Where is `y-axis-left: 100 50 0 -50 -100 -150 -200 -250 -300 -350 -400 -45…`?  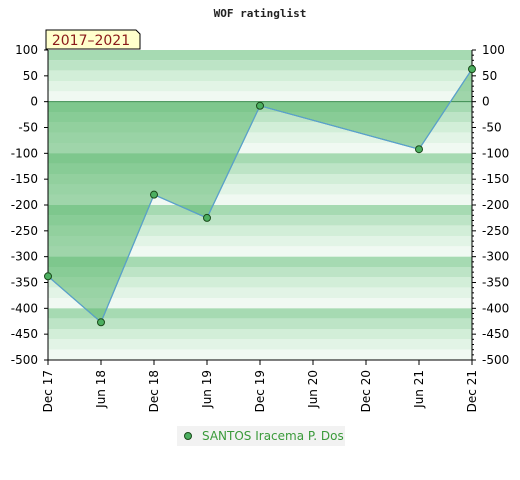
y-axis-left: 100 50 0 -50 -100 -150 -200 -250 -300 -350 -400 -45… is located at coordinates (29, 205).